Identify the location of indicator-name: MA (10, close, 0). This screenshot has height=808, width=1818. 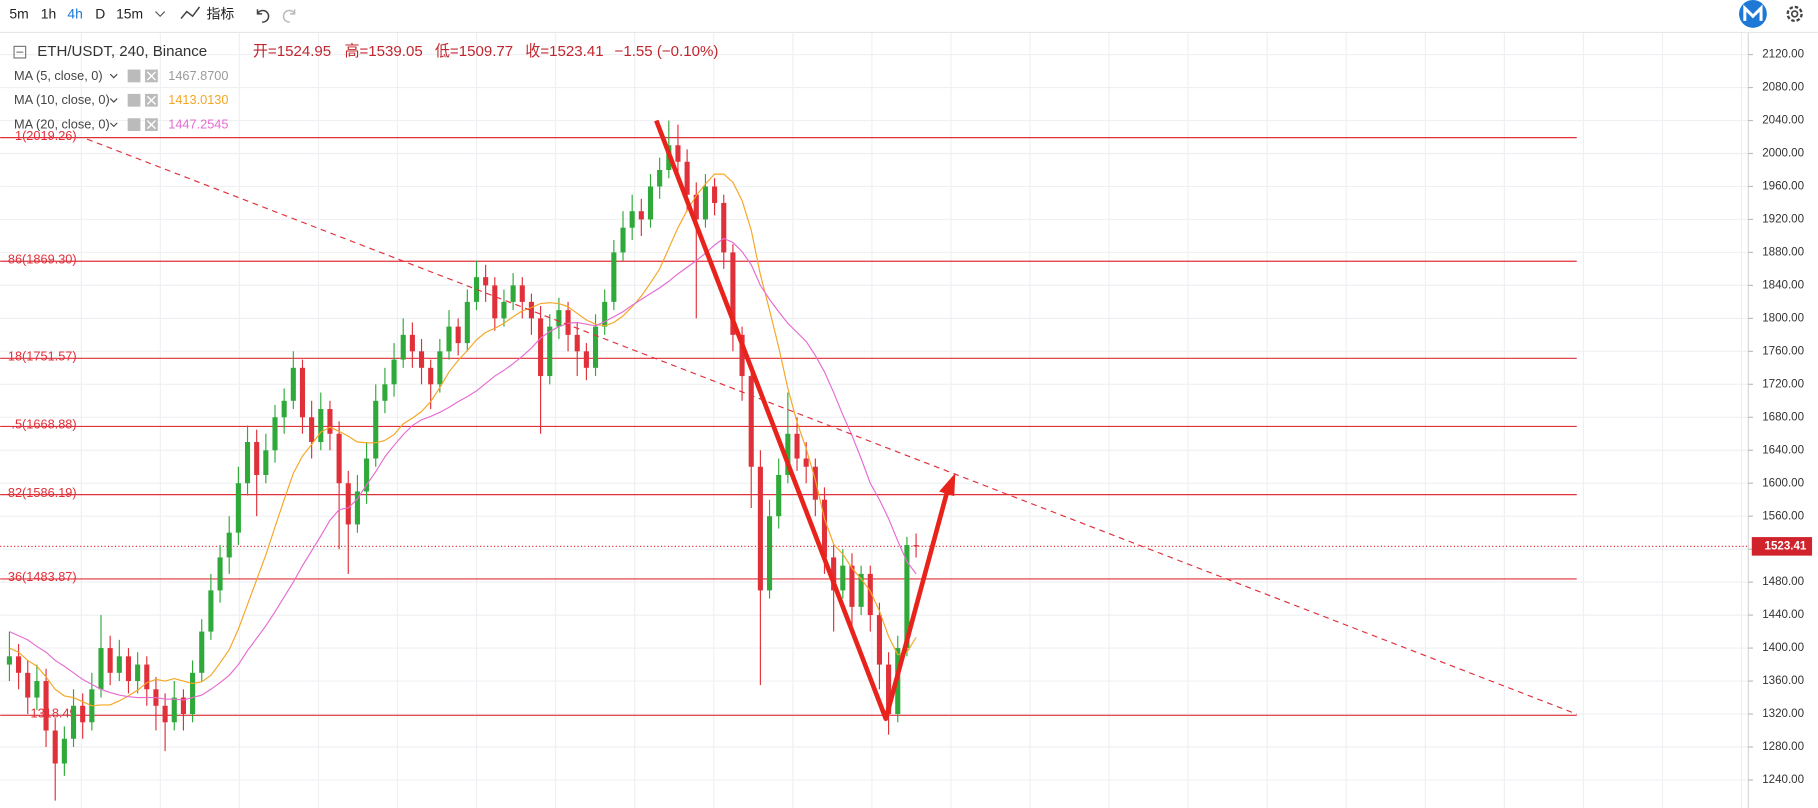
(62, 99).